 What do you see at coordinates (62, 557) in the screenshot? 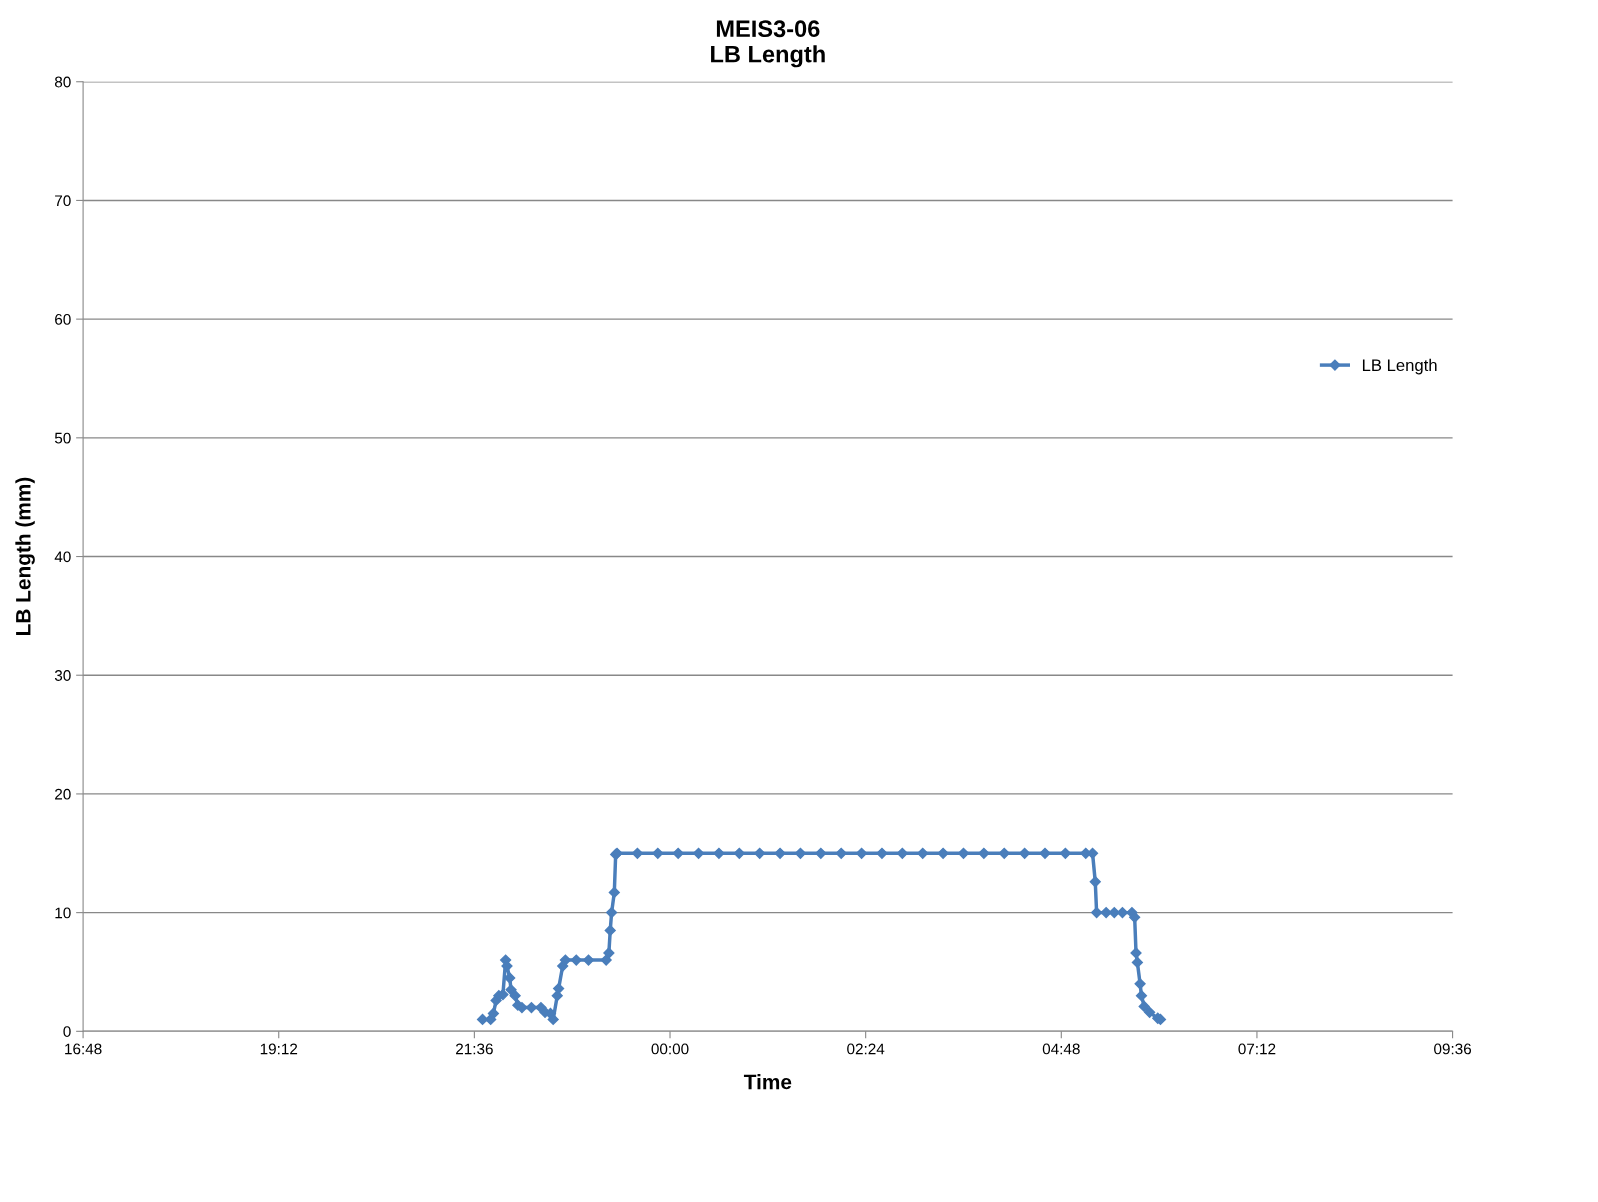
I see `y-tick-label: 40` at bounding box center [62, 557].